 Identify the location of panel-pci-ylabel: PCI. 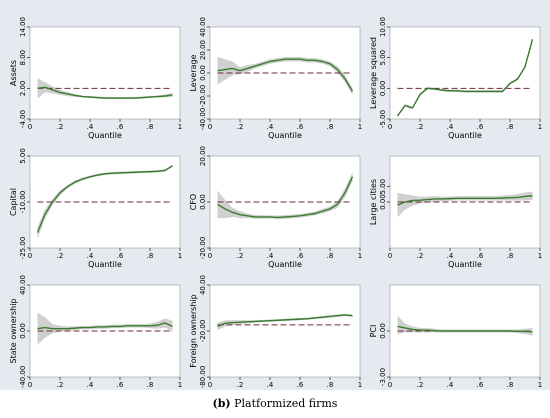
(373, 331).